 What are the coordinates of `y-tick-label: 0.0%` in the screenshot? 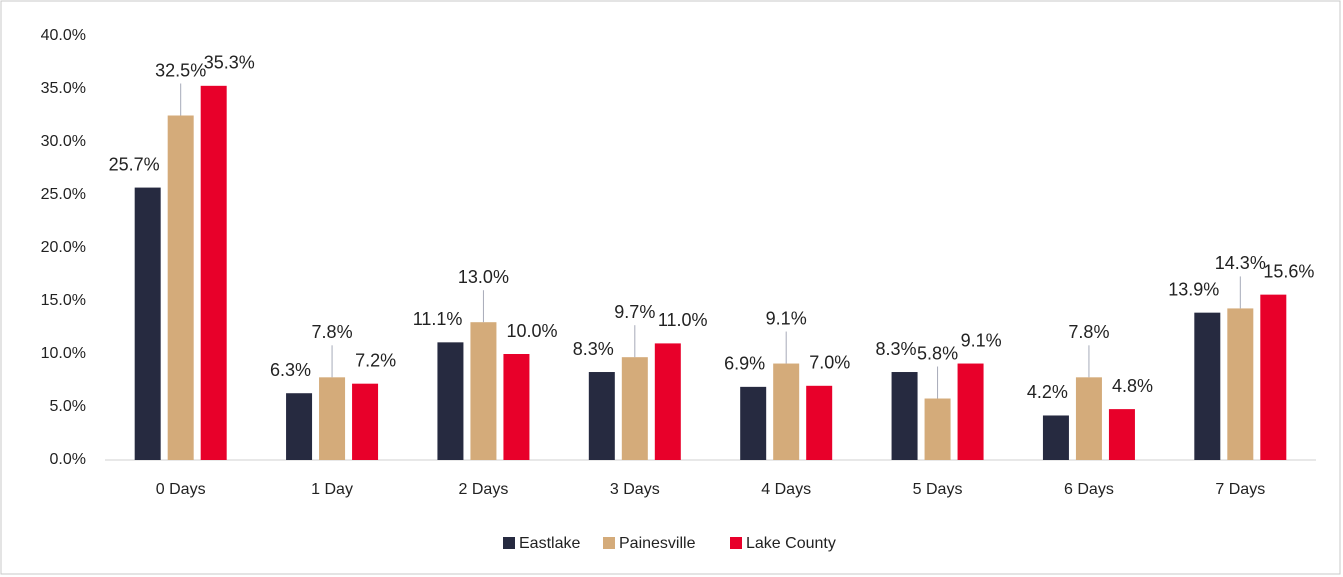 It's located at (68, 459).